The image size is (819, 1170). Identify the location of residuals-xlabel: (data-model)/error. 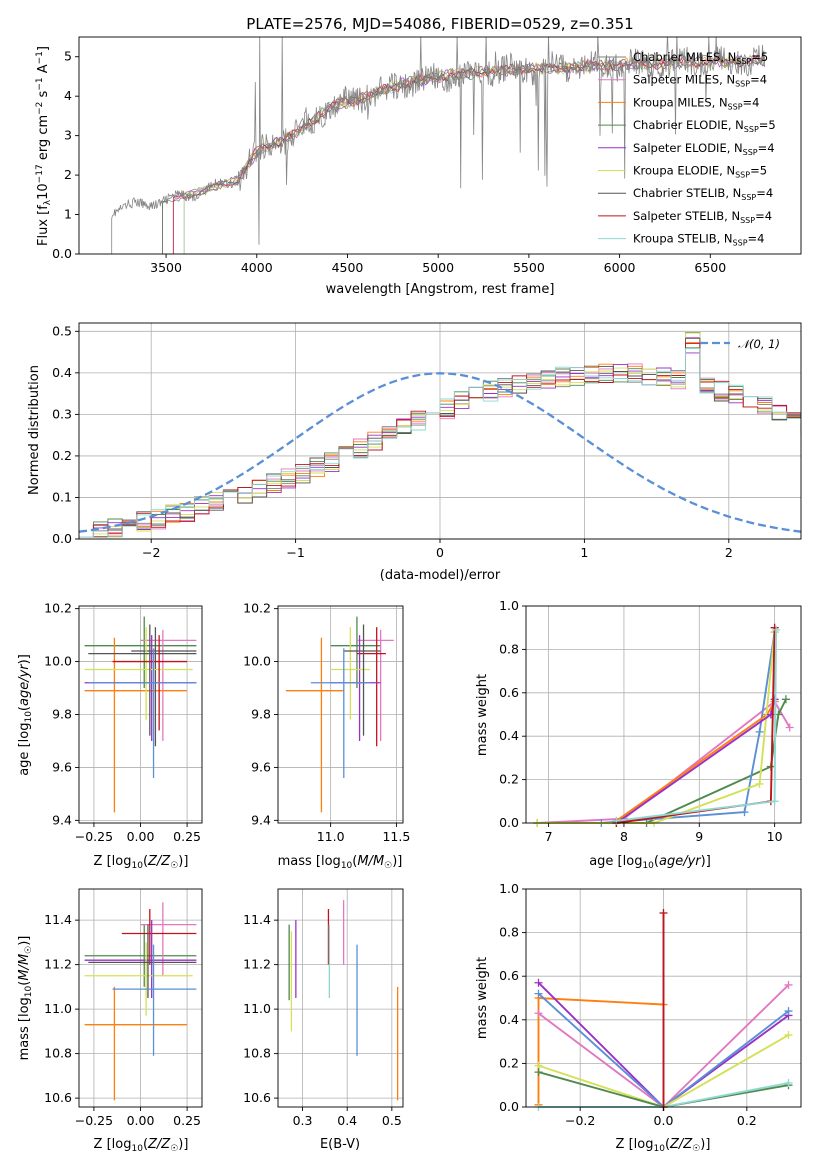
(440, 575).